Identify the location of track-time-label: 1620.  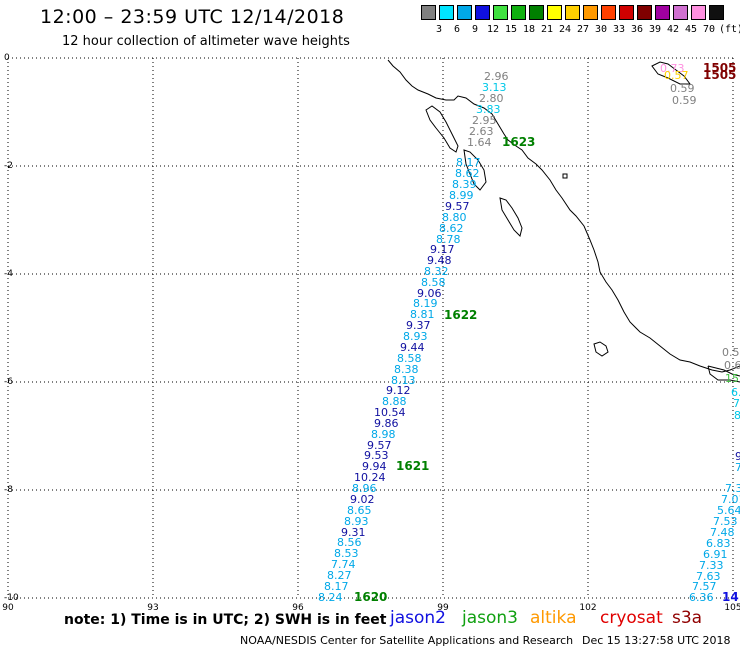
(370, 597).